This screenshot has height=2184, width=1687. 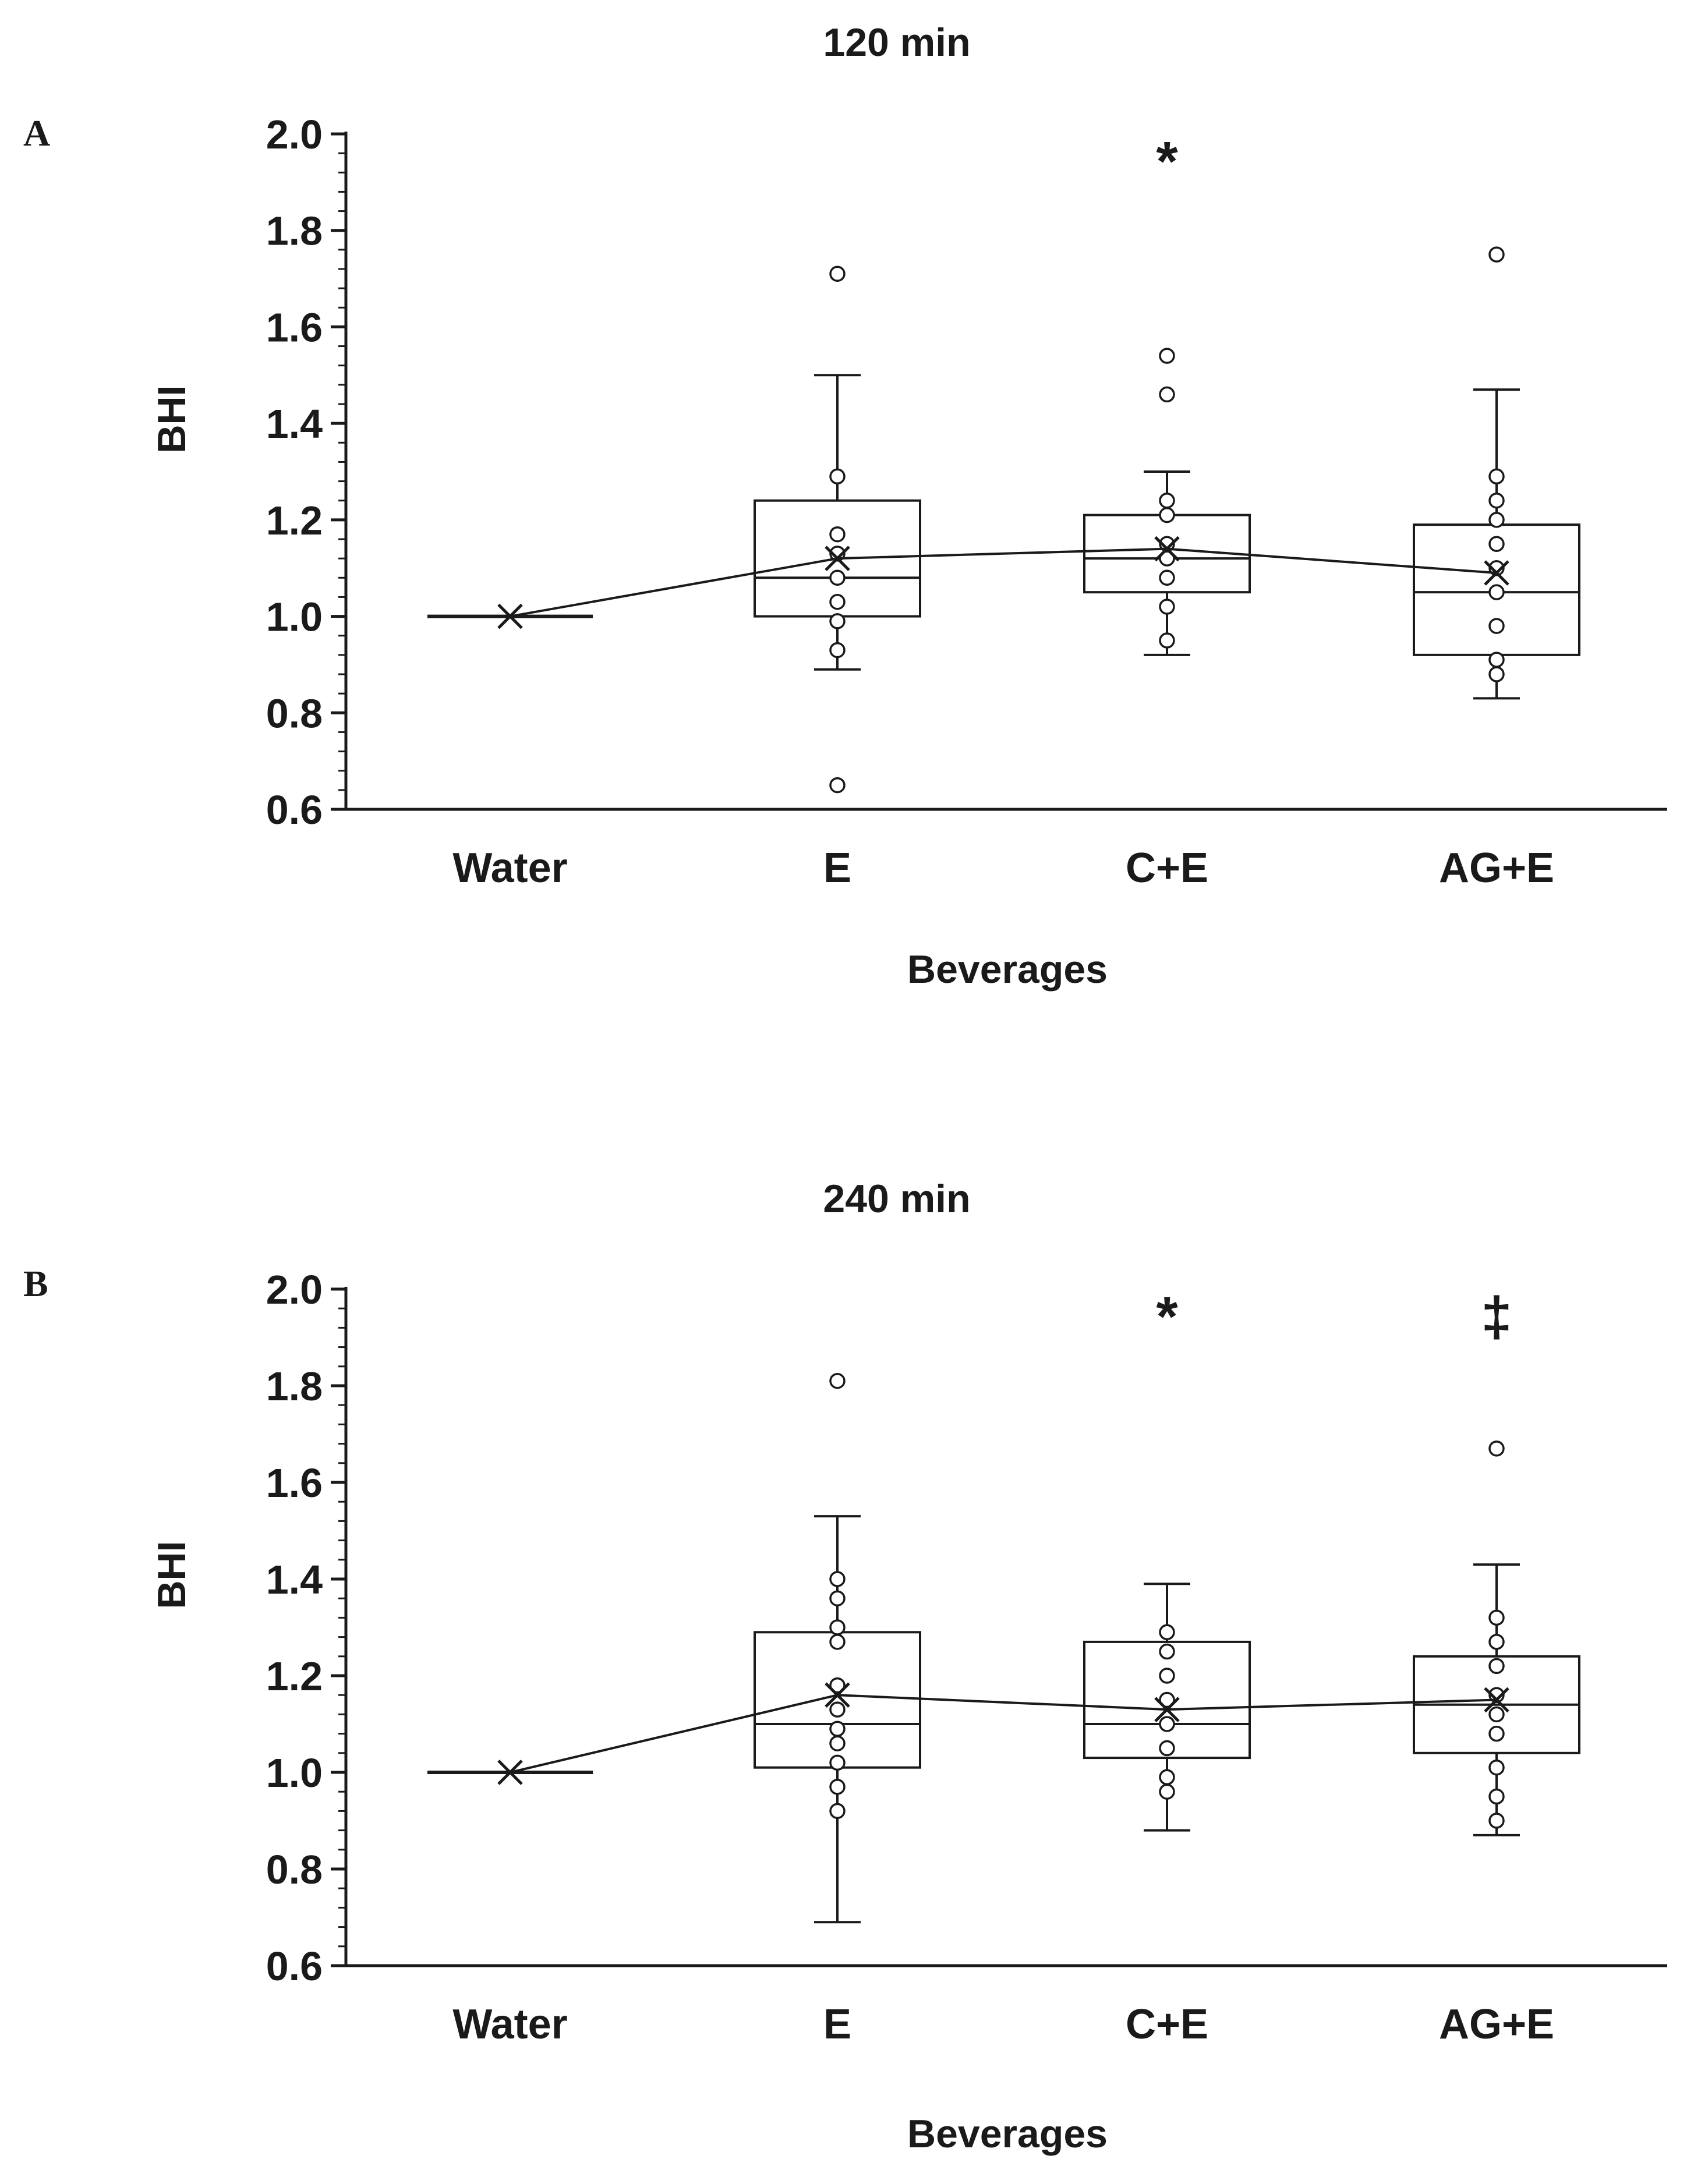 What do you see at coordinates (35, 1283) in the screenshot?
I see `panel-letter: B` at bounding box center [35, 1283].